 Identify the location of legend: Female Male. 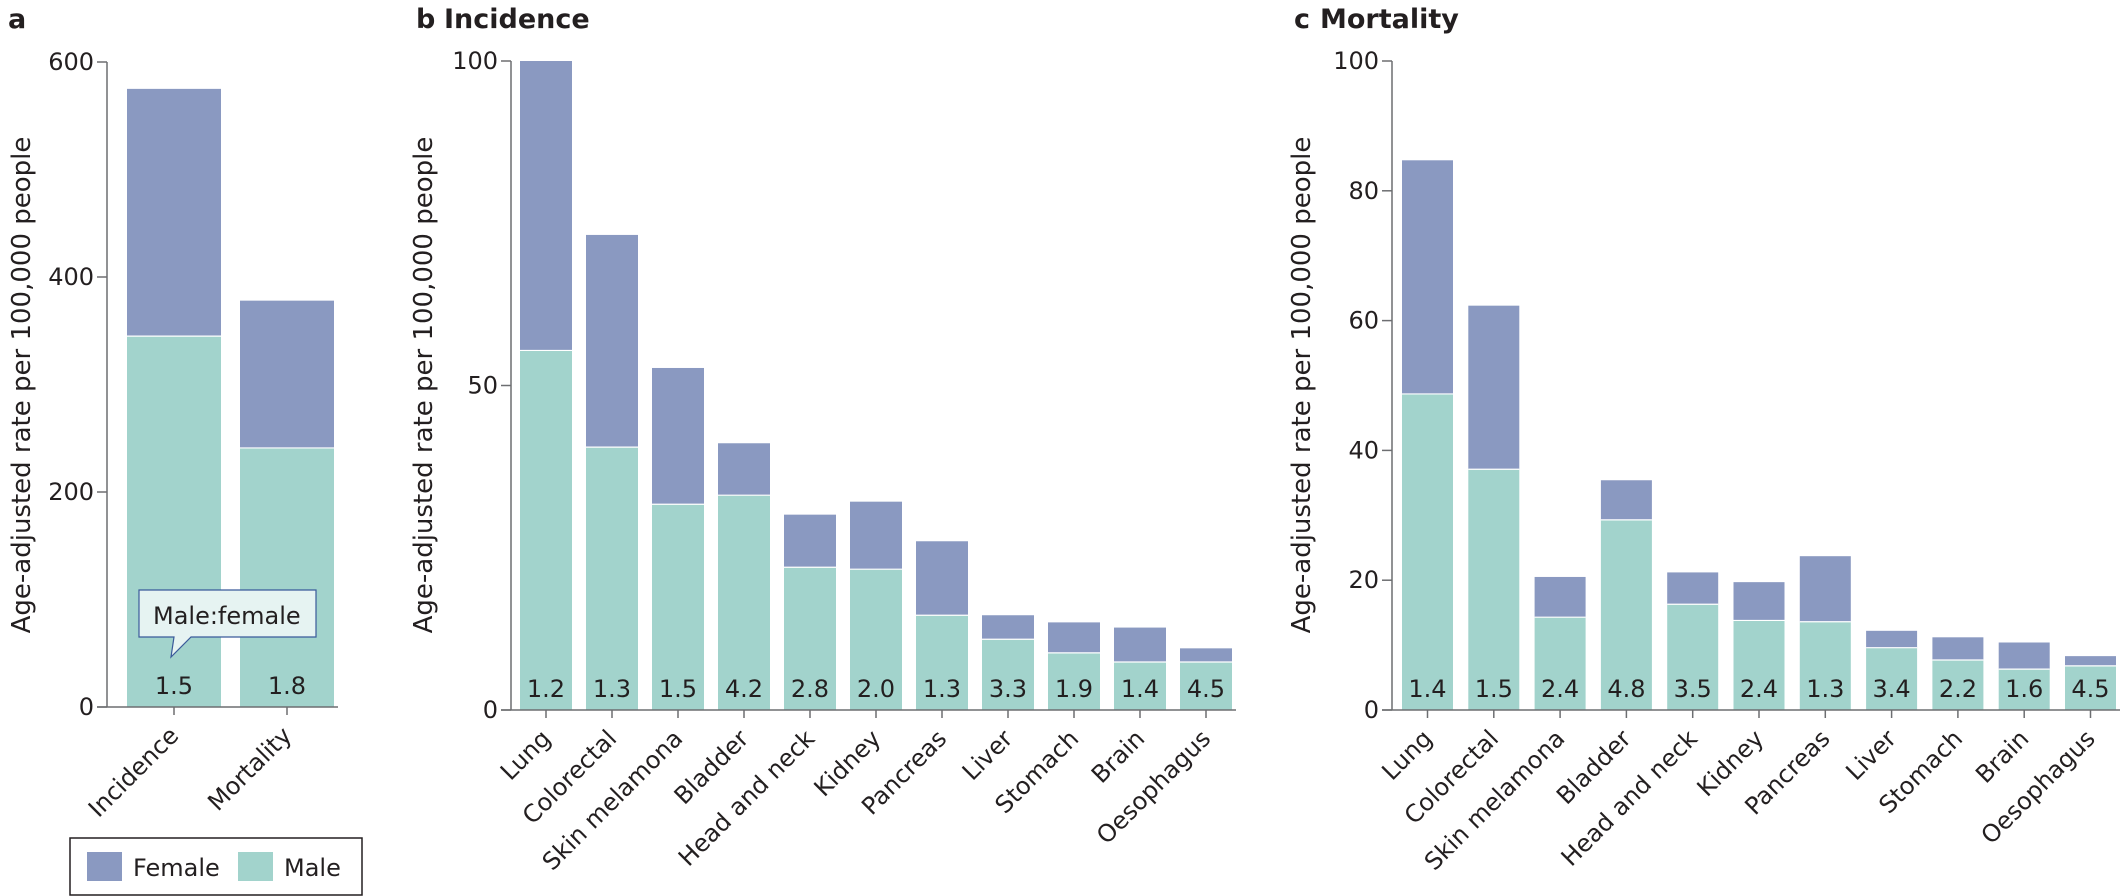
(216, 866).